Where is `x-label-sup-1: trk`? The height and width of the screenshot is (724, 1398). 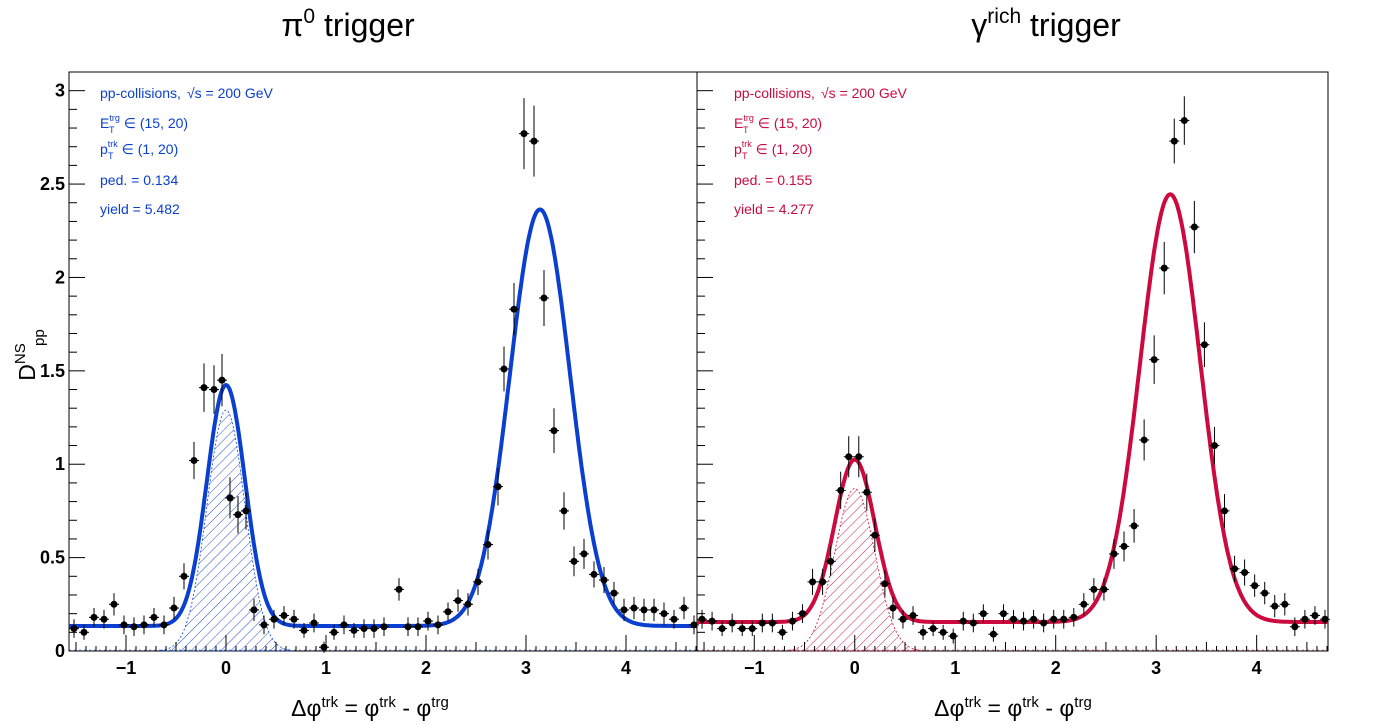 x-label-sup-1: trk is located at coordinates (972, 702).